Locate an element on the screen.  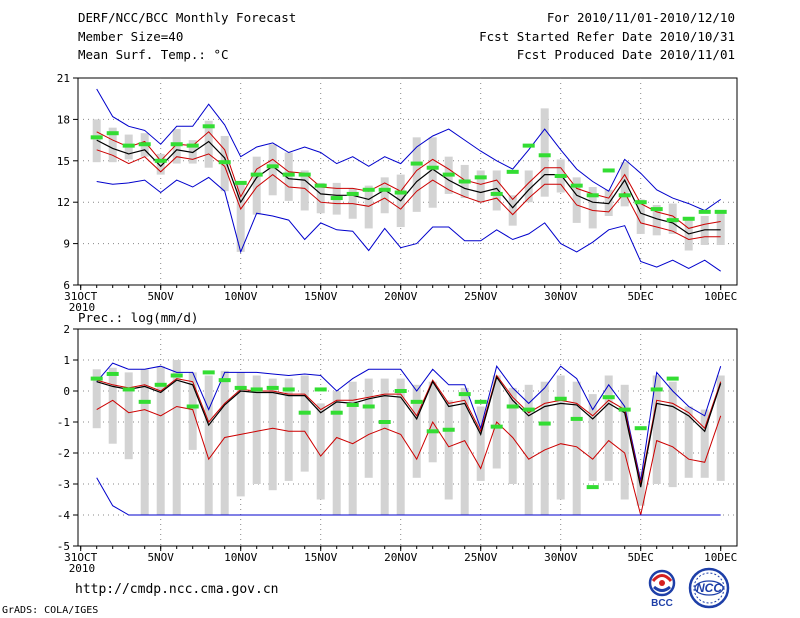
prec-ytick-label: 0 is located at coordinates (66, 391).